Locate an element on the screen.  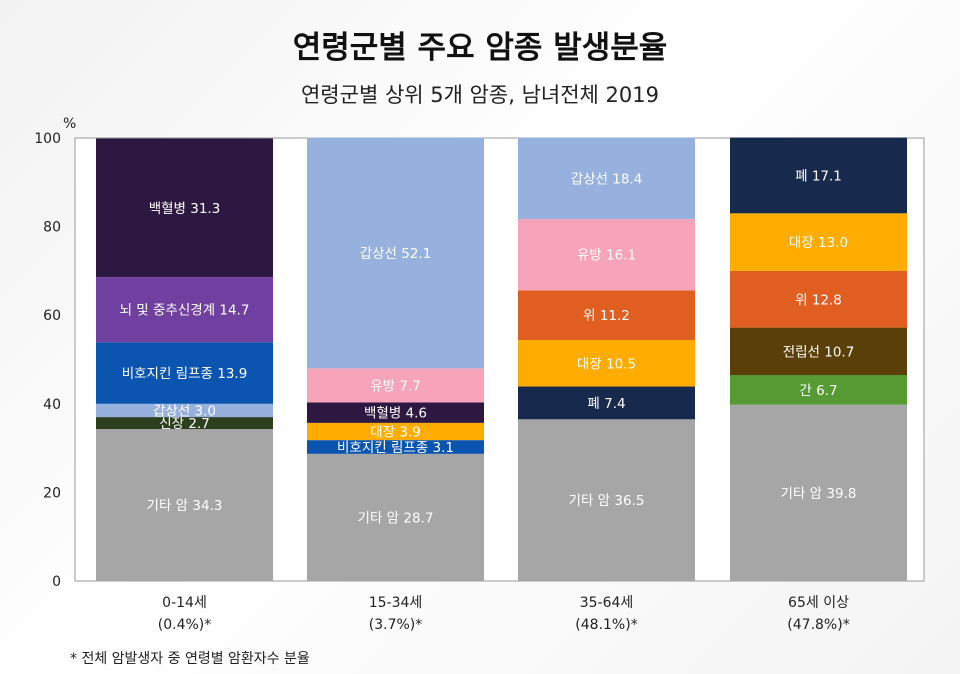
segment-label: 비호지킨 림프종 3.1 is located at coordinates (395, 448).